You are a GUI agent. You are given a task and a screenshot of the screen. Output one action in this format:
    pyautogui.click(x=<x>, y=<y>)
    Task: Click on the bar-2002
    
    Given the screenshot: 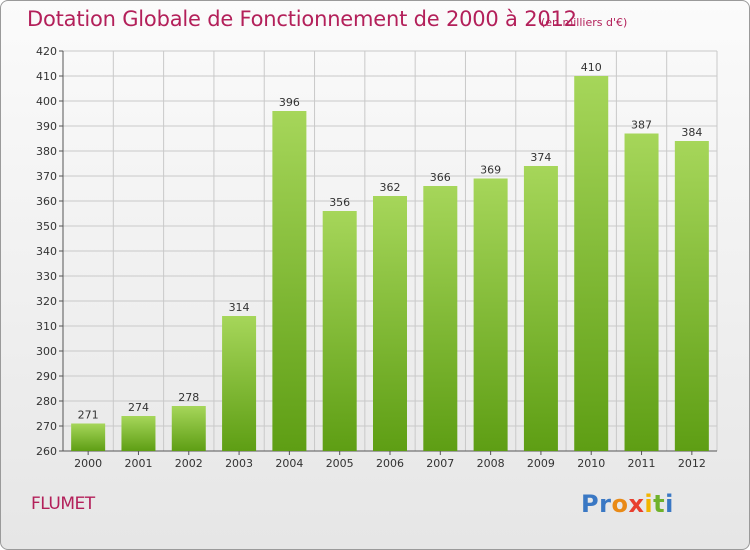 What is the action you would take?
    pyautogui.click(x=188, y=428)
    